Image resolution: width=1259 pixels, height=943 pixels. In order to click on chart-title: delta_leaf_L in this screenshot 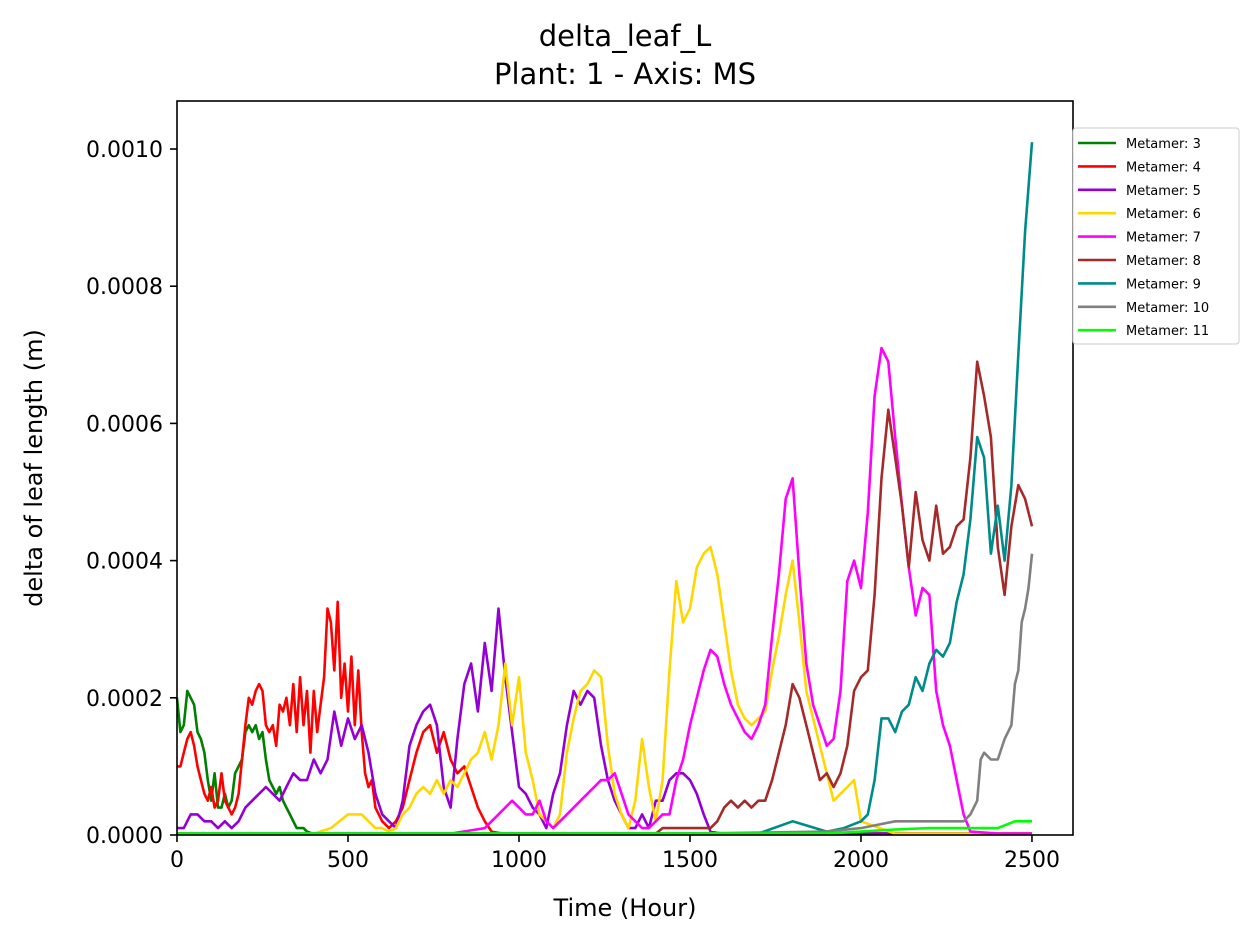, I will do `click(625, 36)`.